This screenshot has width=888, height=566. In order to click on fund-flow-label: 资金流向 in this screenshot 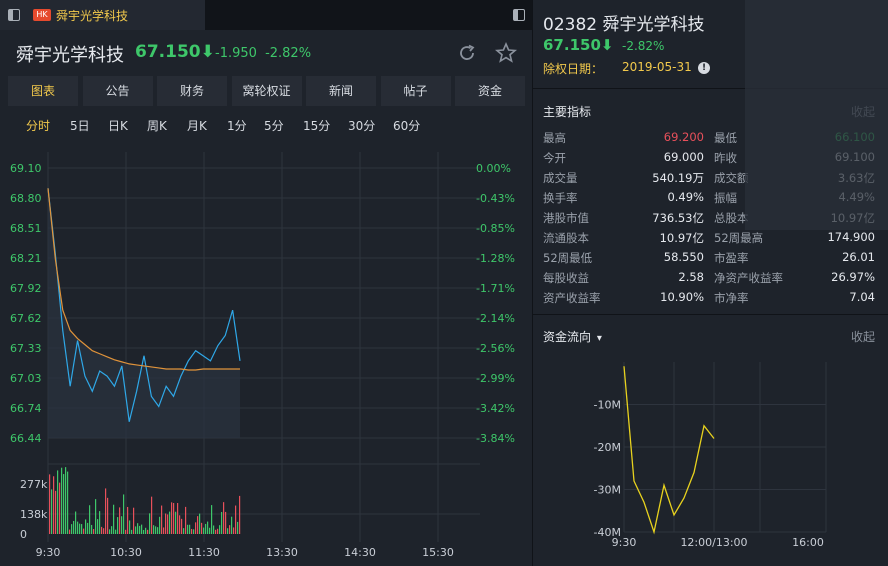, I will do `click(567, 337)`.